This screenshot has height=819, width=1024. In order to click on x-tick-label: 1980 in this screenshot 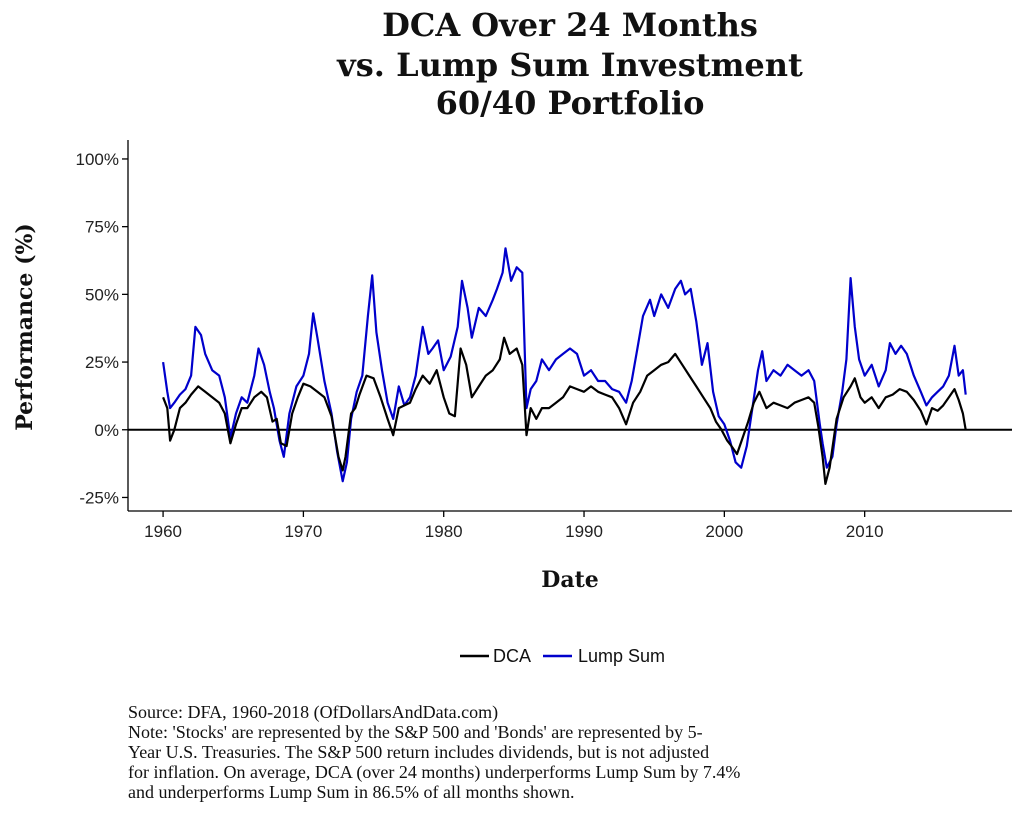, I will do `click(444, 531)`.